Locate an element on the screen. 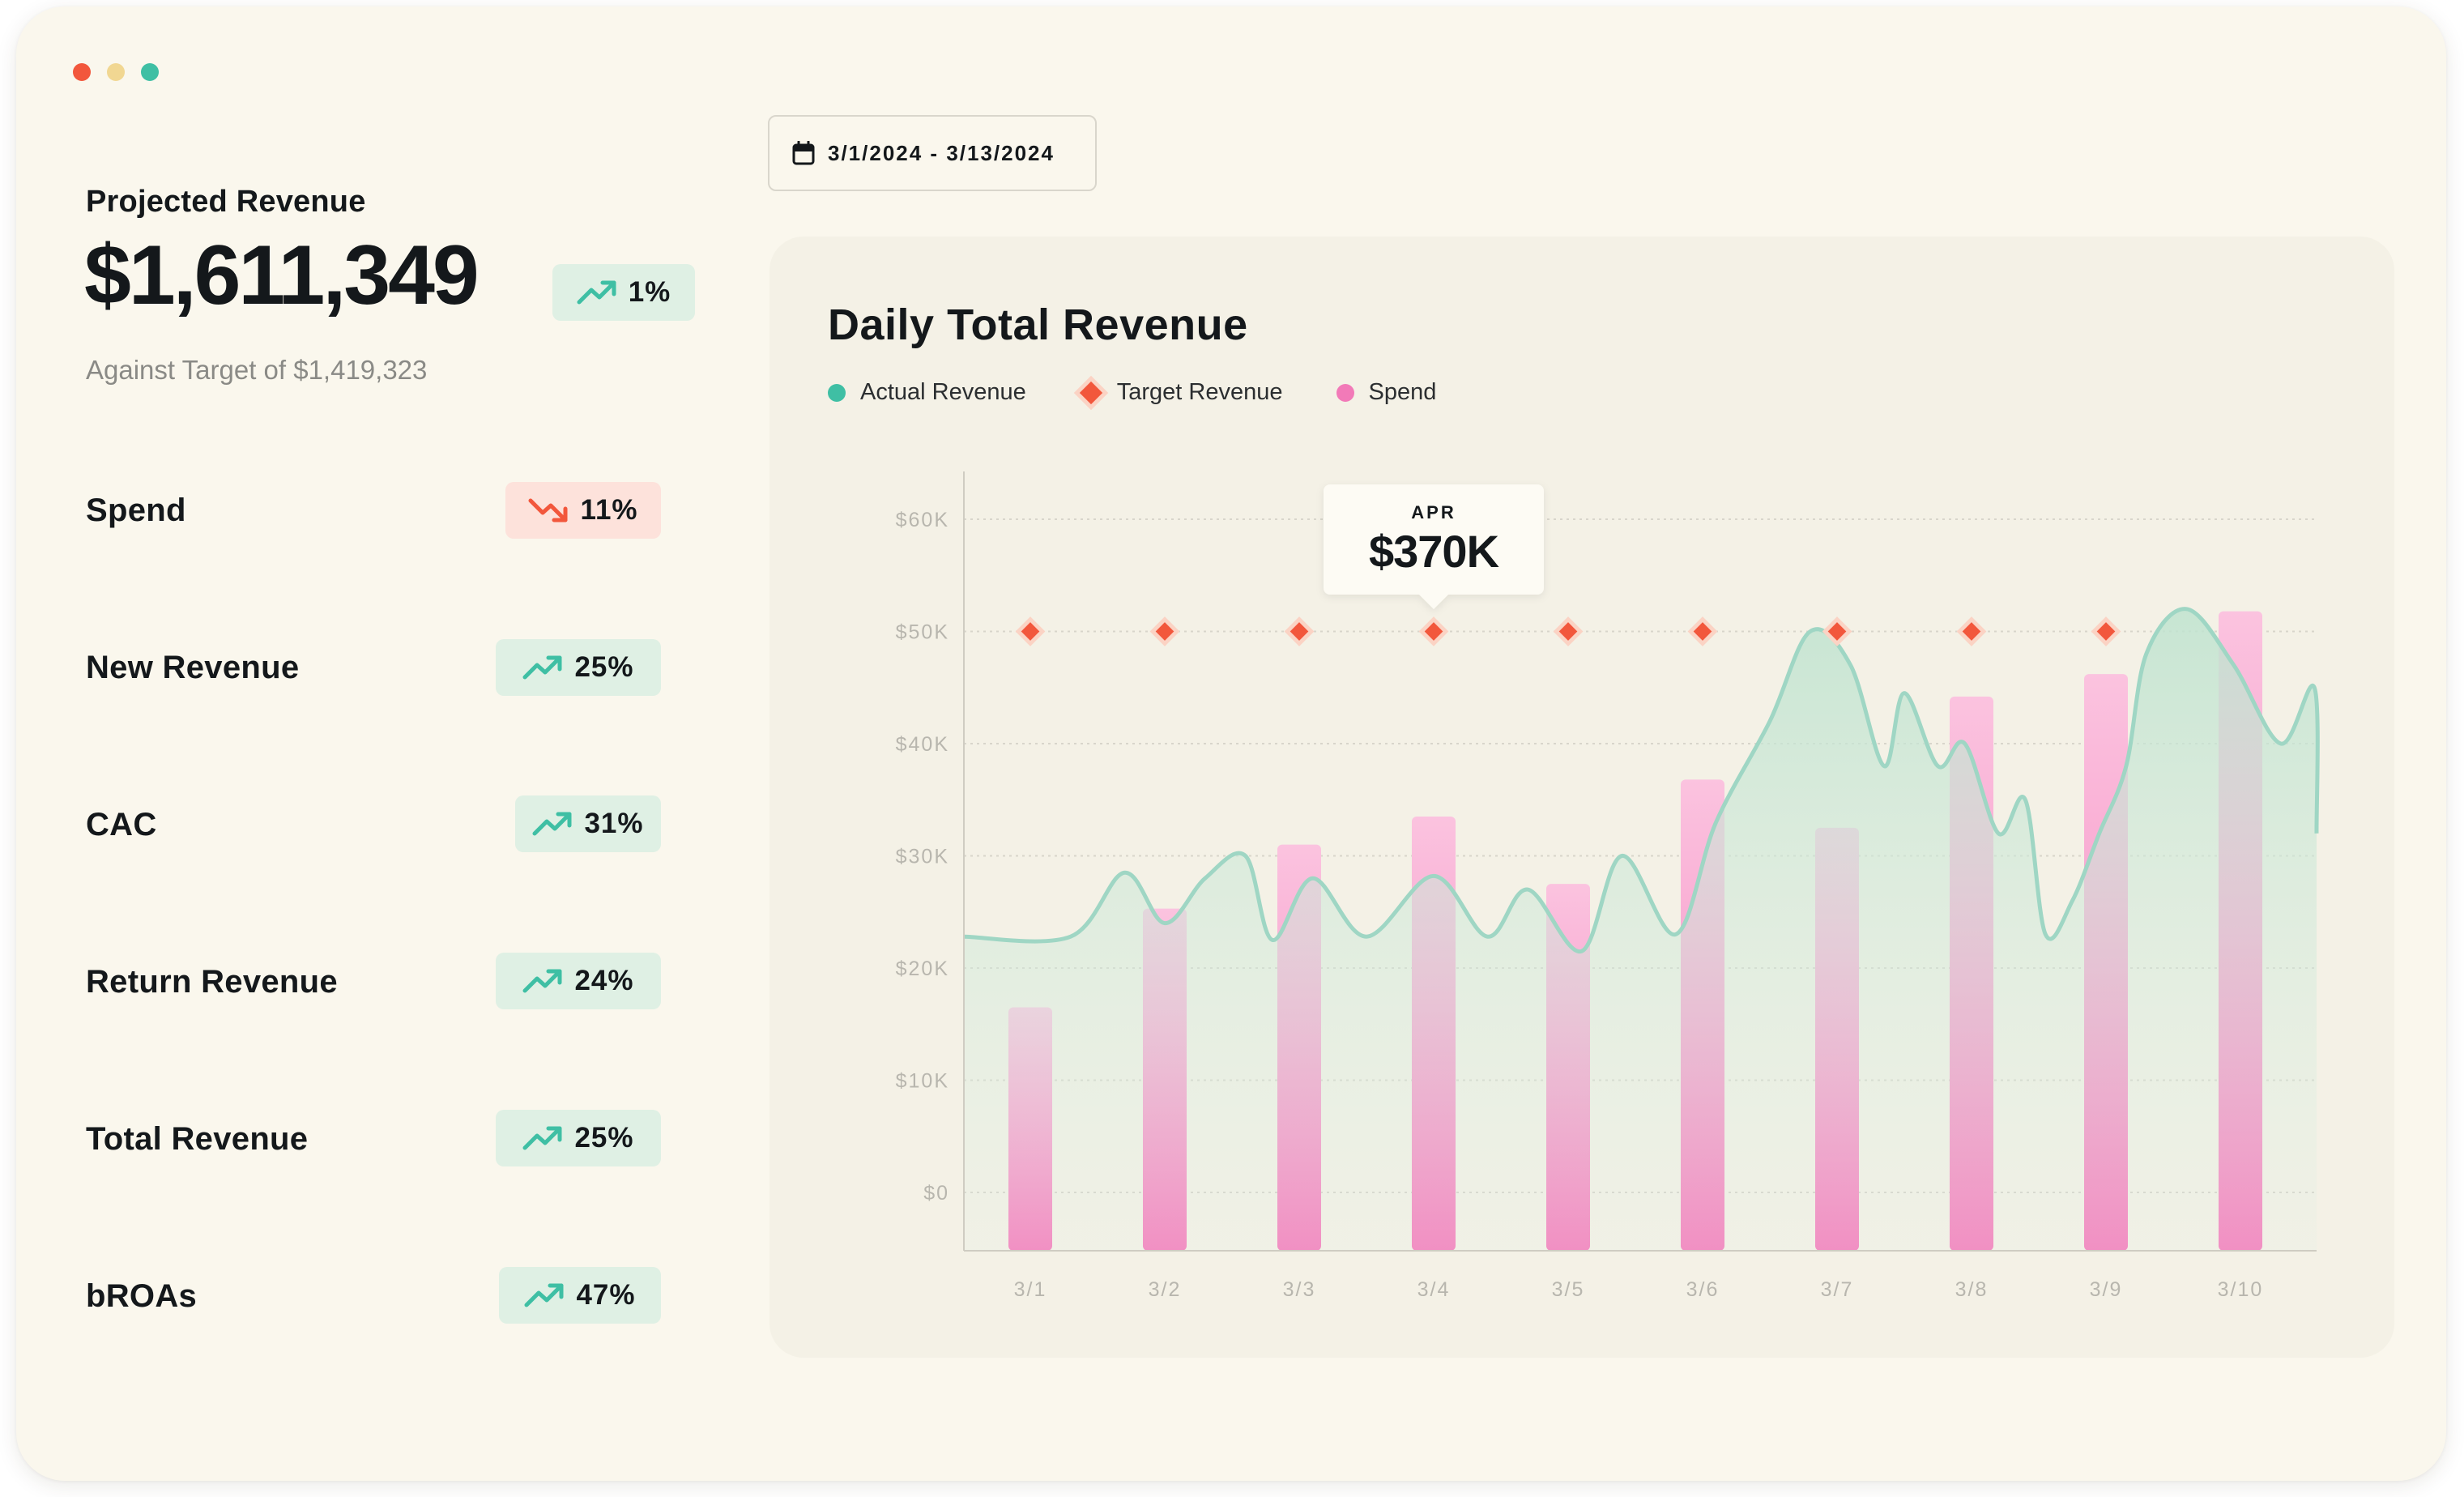 The width and height of the screenshot is (2464, 1497). minimize-window-button is located at coordinates (116, 72).